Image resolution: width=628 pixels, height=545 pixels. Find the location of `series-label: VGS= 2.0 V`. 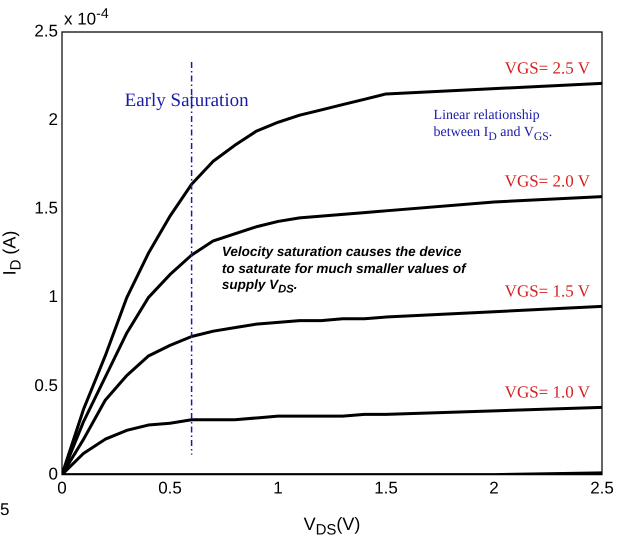

series-label: VGS= 2.0 V is located at coordinates (547, 181).